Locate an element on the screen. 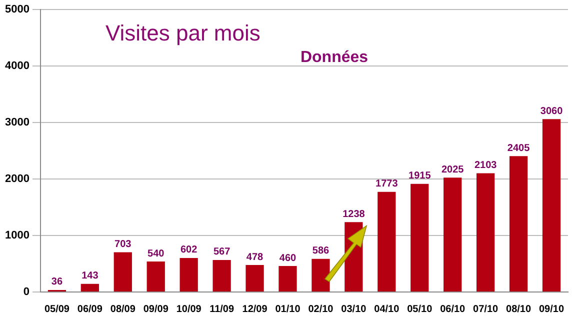  data-label: 2405 is located at coordinates (518, 148).